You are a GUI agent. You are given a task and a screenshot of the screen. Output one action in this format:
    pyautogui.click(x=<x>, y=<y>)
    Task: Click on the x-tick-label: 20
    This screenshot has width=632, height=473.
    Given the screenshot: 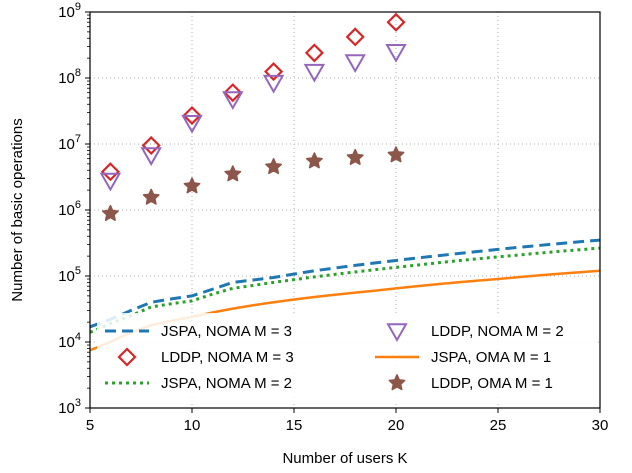 What is the action you would take?
    pyautogui.click(x=396, y=425)
    